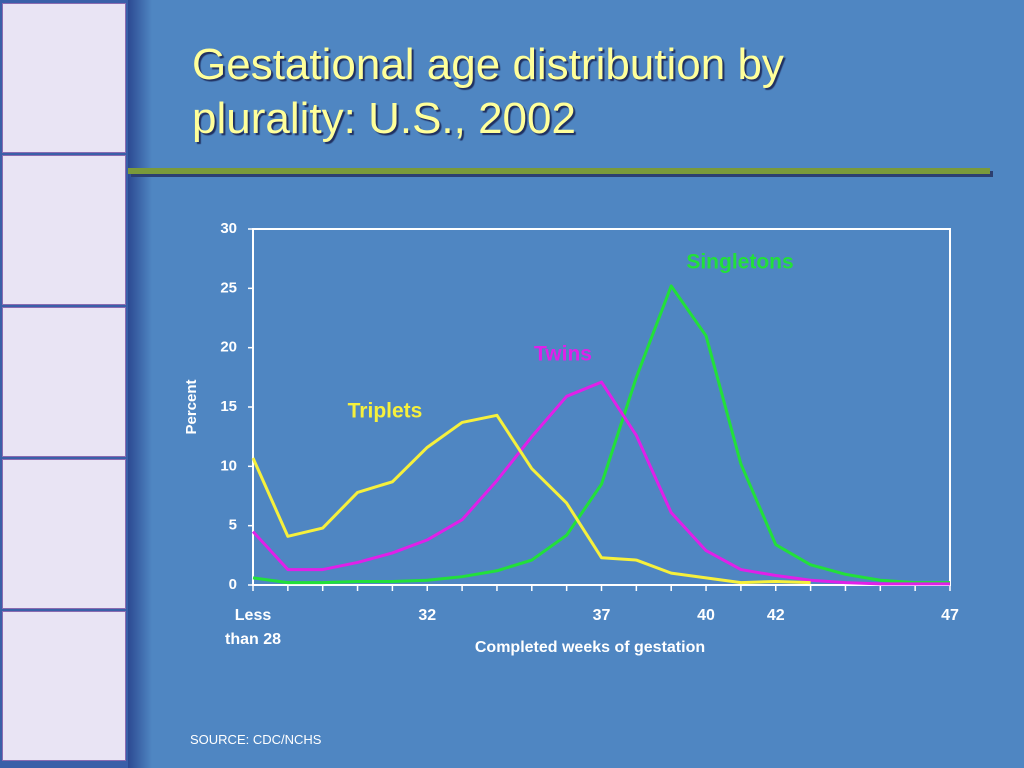 The image size is (1024, 768). What do you see at coordinates (233, 525) in the screenshot?
I see `y-tick-label: 5` at bounding box center [233, 525].